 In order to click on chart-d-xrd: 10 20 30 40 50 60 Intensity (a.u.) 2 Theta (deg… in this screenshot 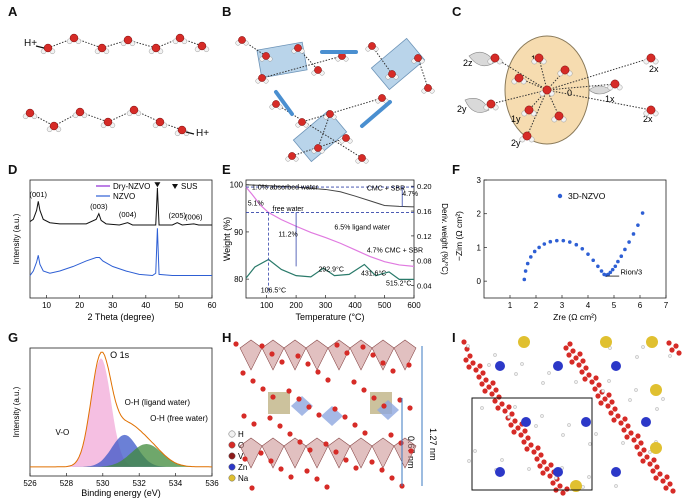, I will do `click(114, 250)`.